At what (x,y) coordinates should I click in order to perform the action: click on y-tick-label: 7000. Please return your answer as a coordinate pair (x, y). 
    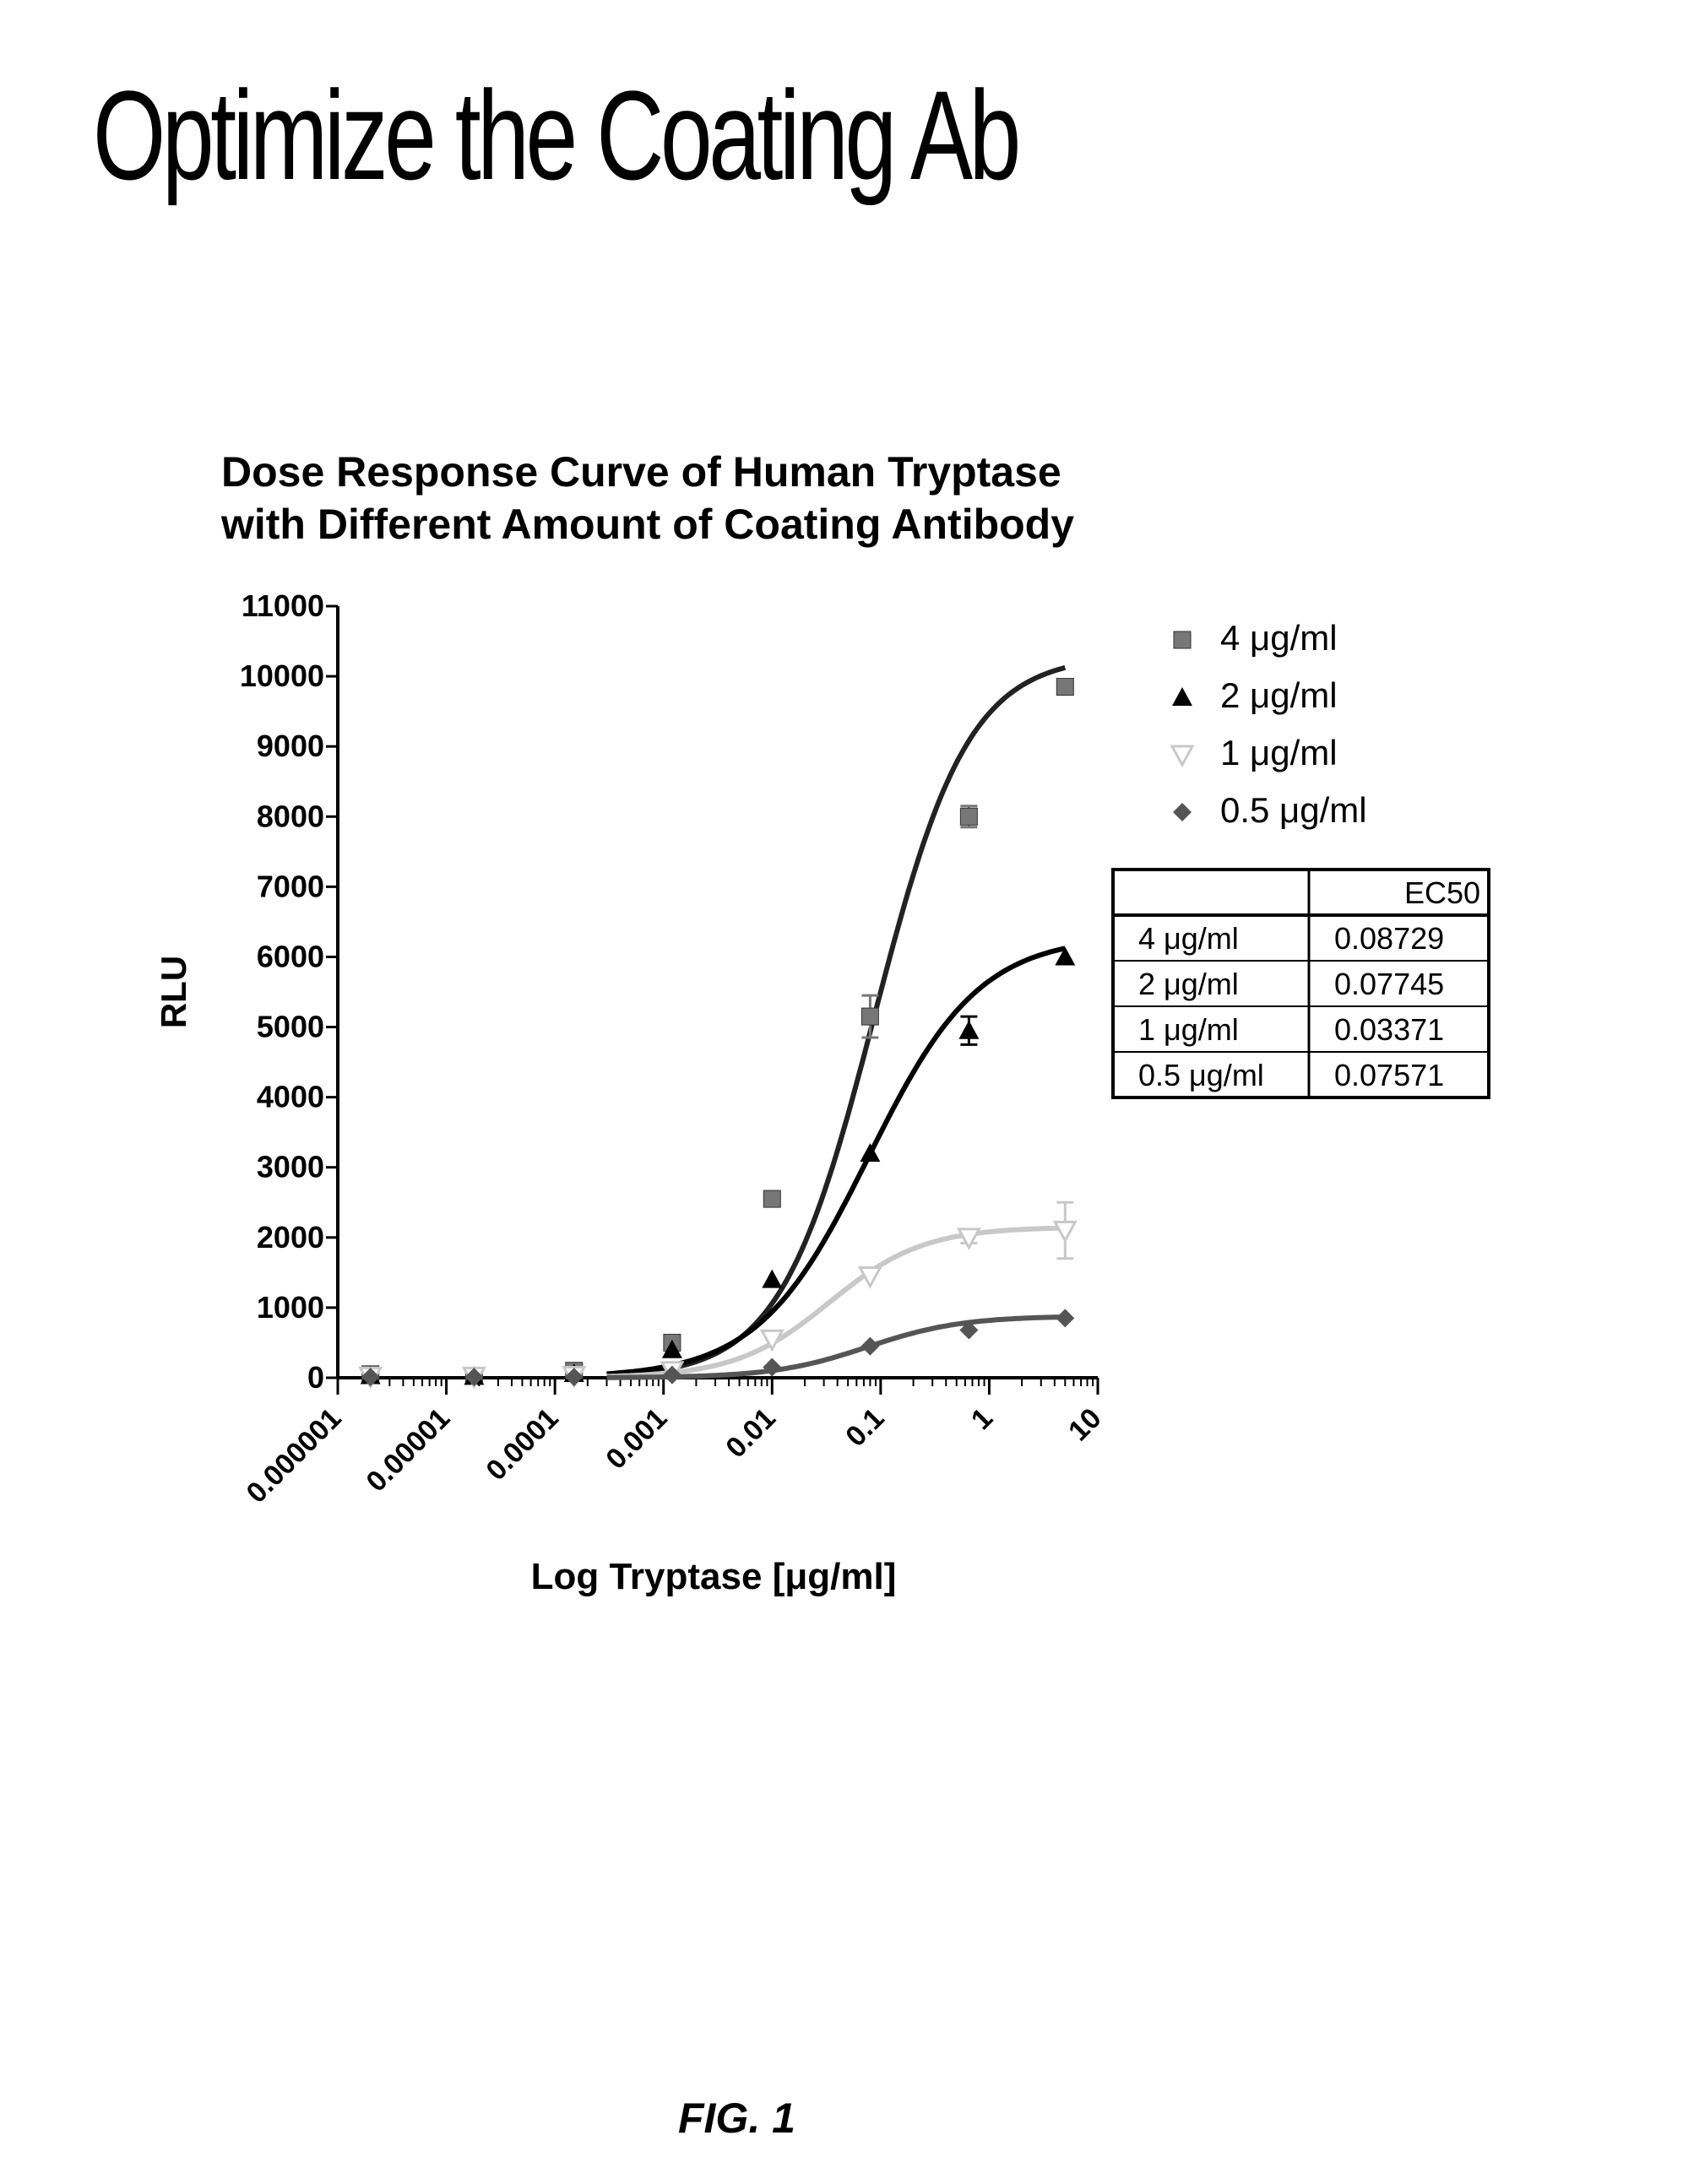
    Looking at the image, I should click on (290, 886).